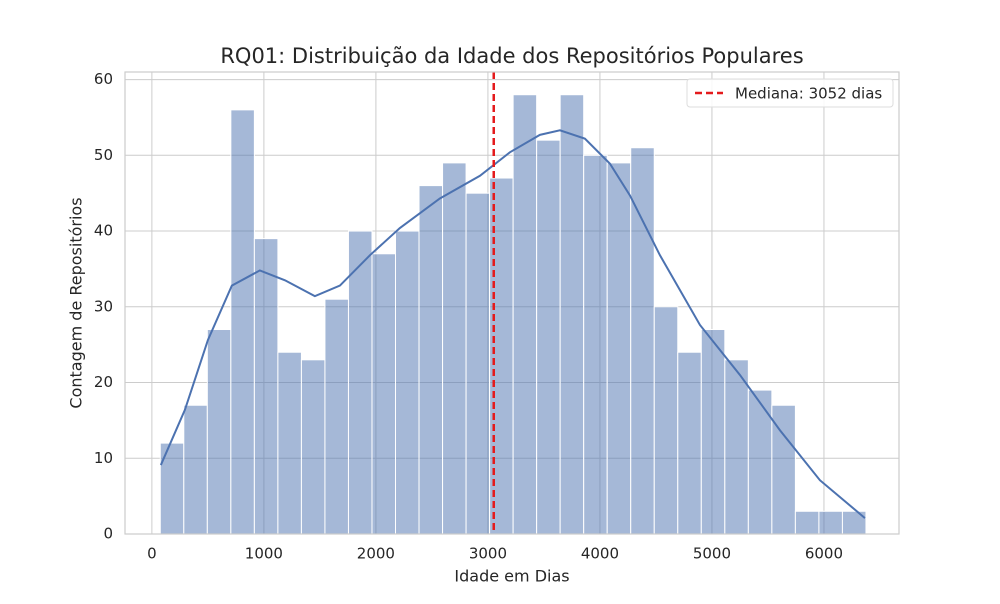 The width and height of the screenshot is (1000, 604). I want to click on x-tick-label: 0, so click(152, 554).